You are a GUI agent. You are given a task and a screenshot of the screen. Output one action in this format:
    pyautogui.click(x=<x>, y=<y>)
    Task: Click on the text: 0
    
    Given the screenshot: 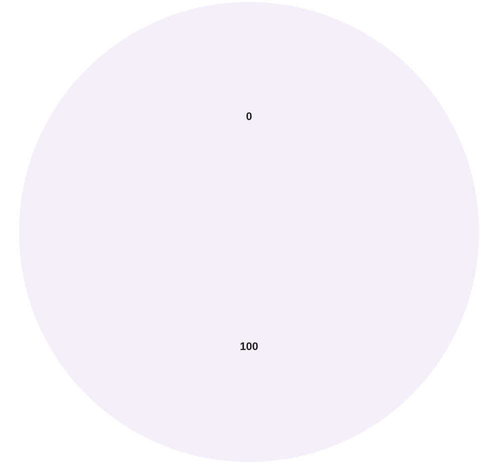 What is the action you would take?
    pyautogui.click(x=249, y=116)
    